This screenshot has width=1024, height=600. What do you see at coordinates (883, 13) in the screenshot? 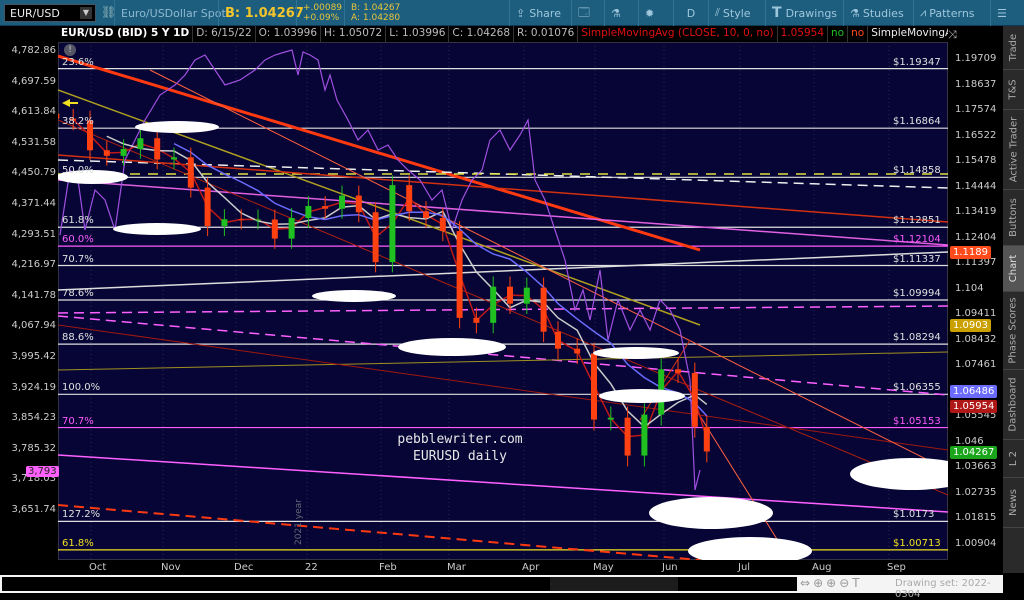
I see `studies-label: Studies` at bounding box center [883, 13].